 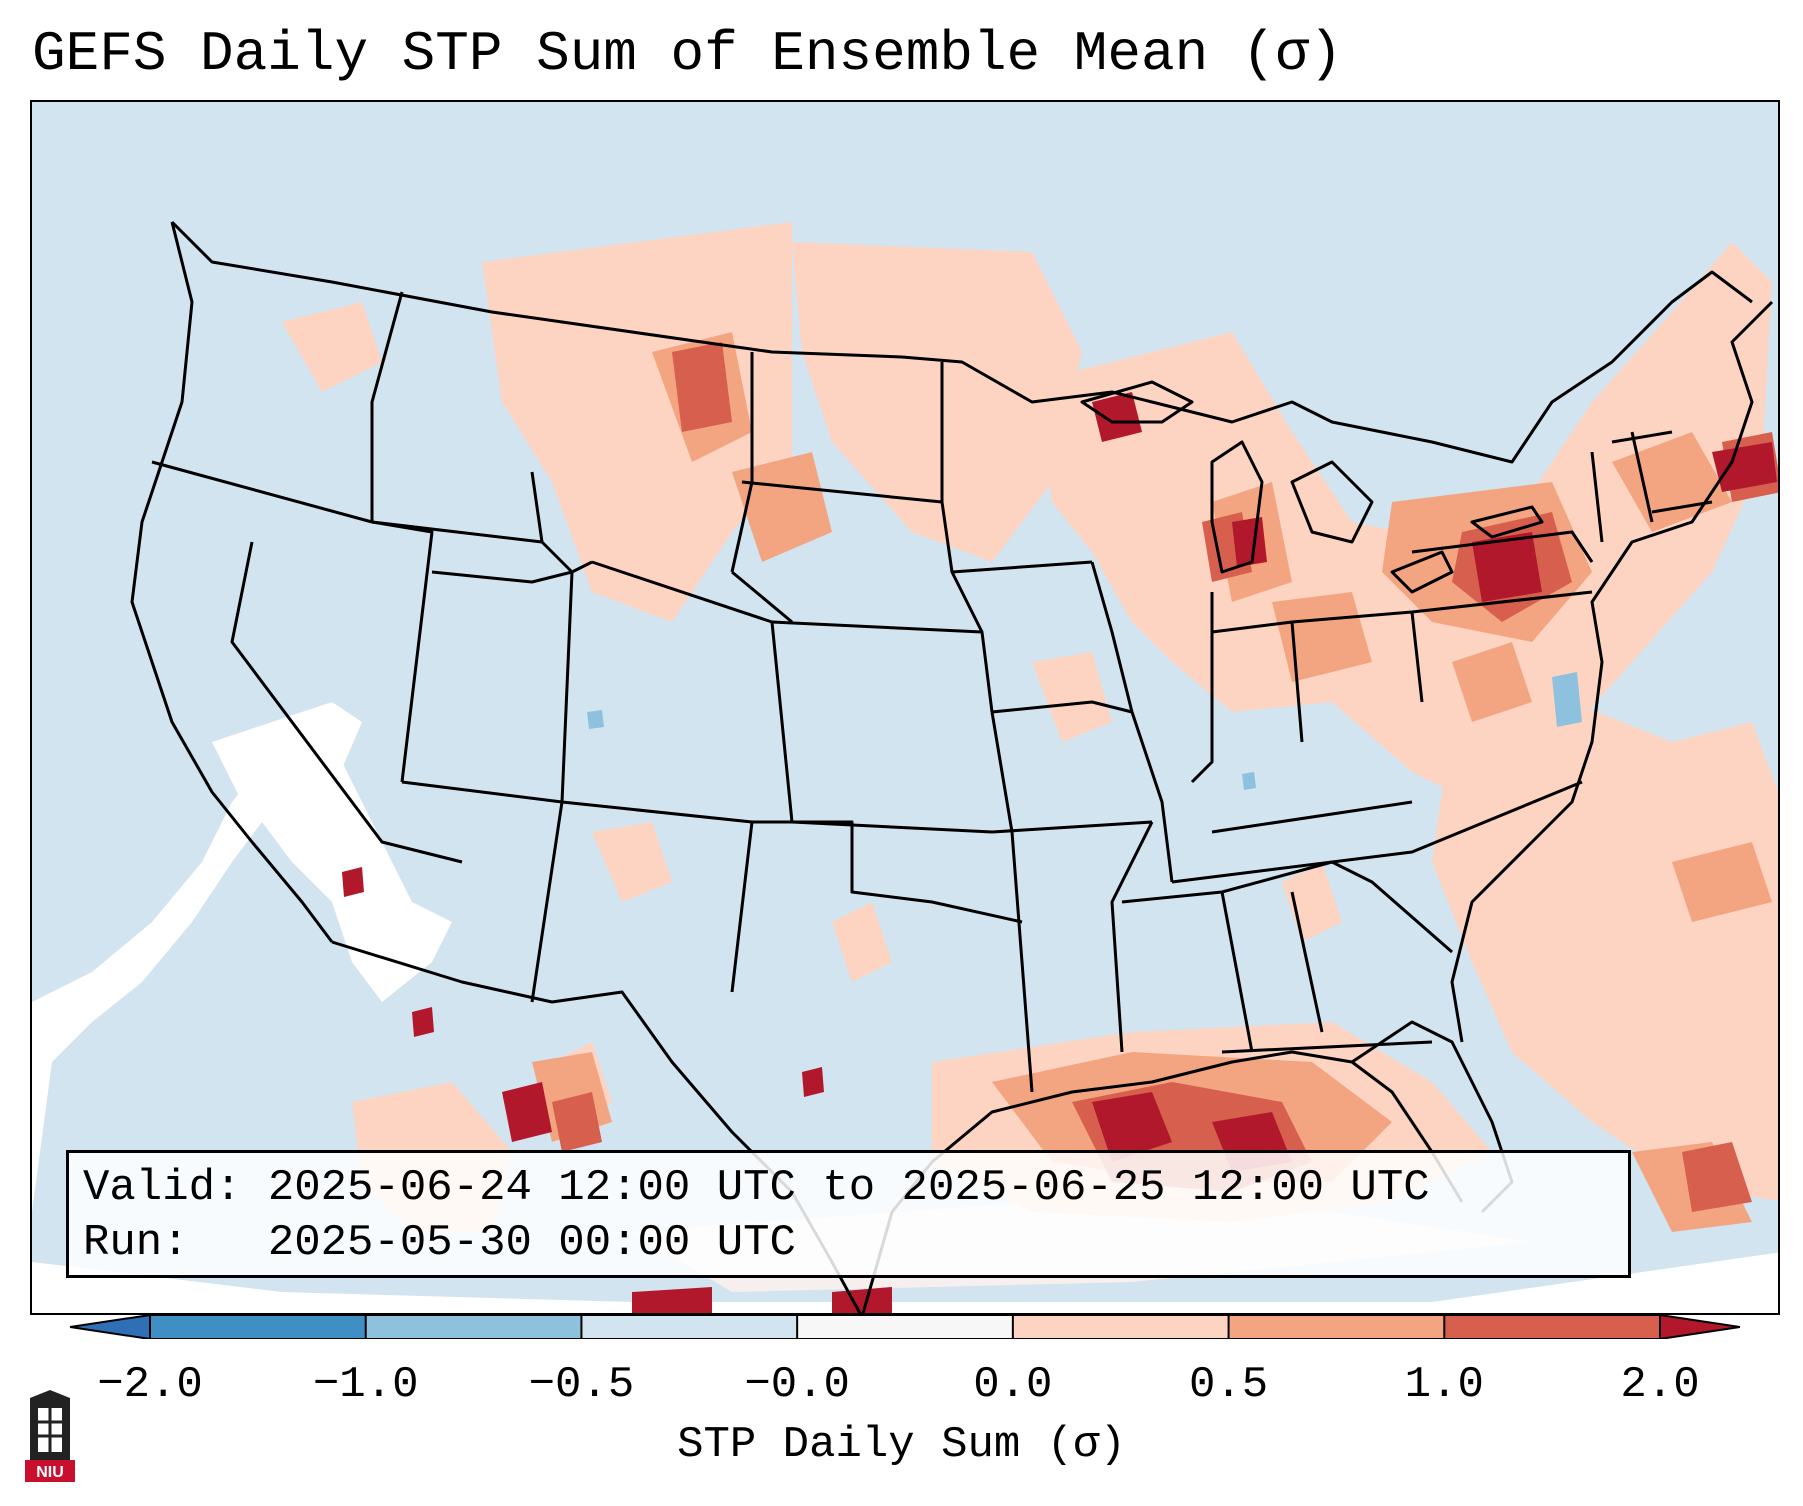 What do you see at coordinates (110, 1327) in the screenshot?
I see `colorbar-extend-low` at bounding box center [110, 1327].